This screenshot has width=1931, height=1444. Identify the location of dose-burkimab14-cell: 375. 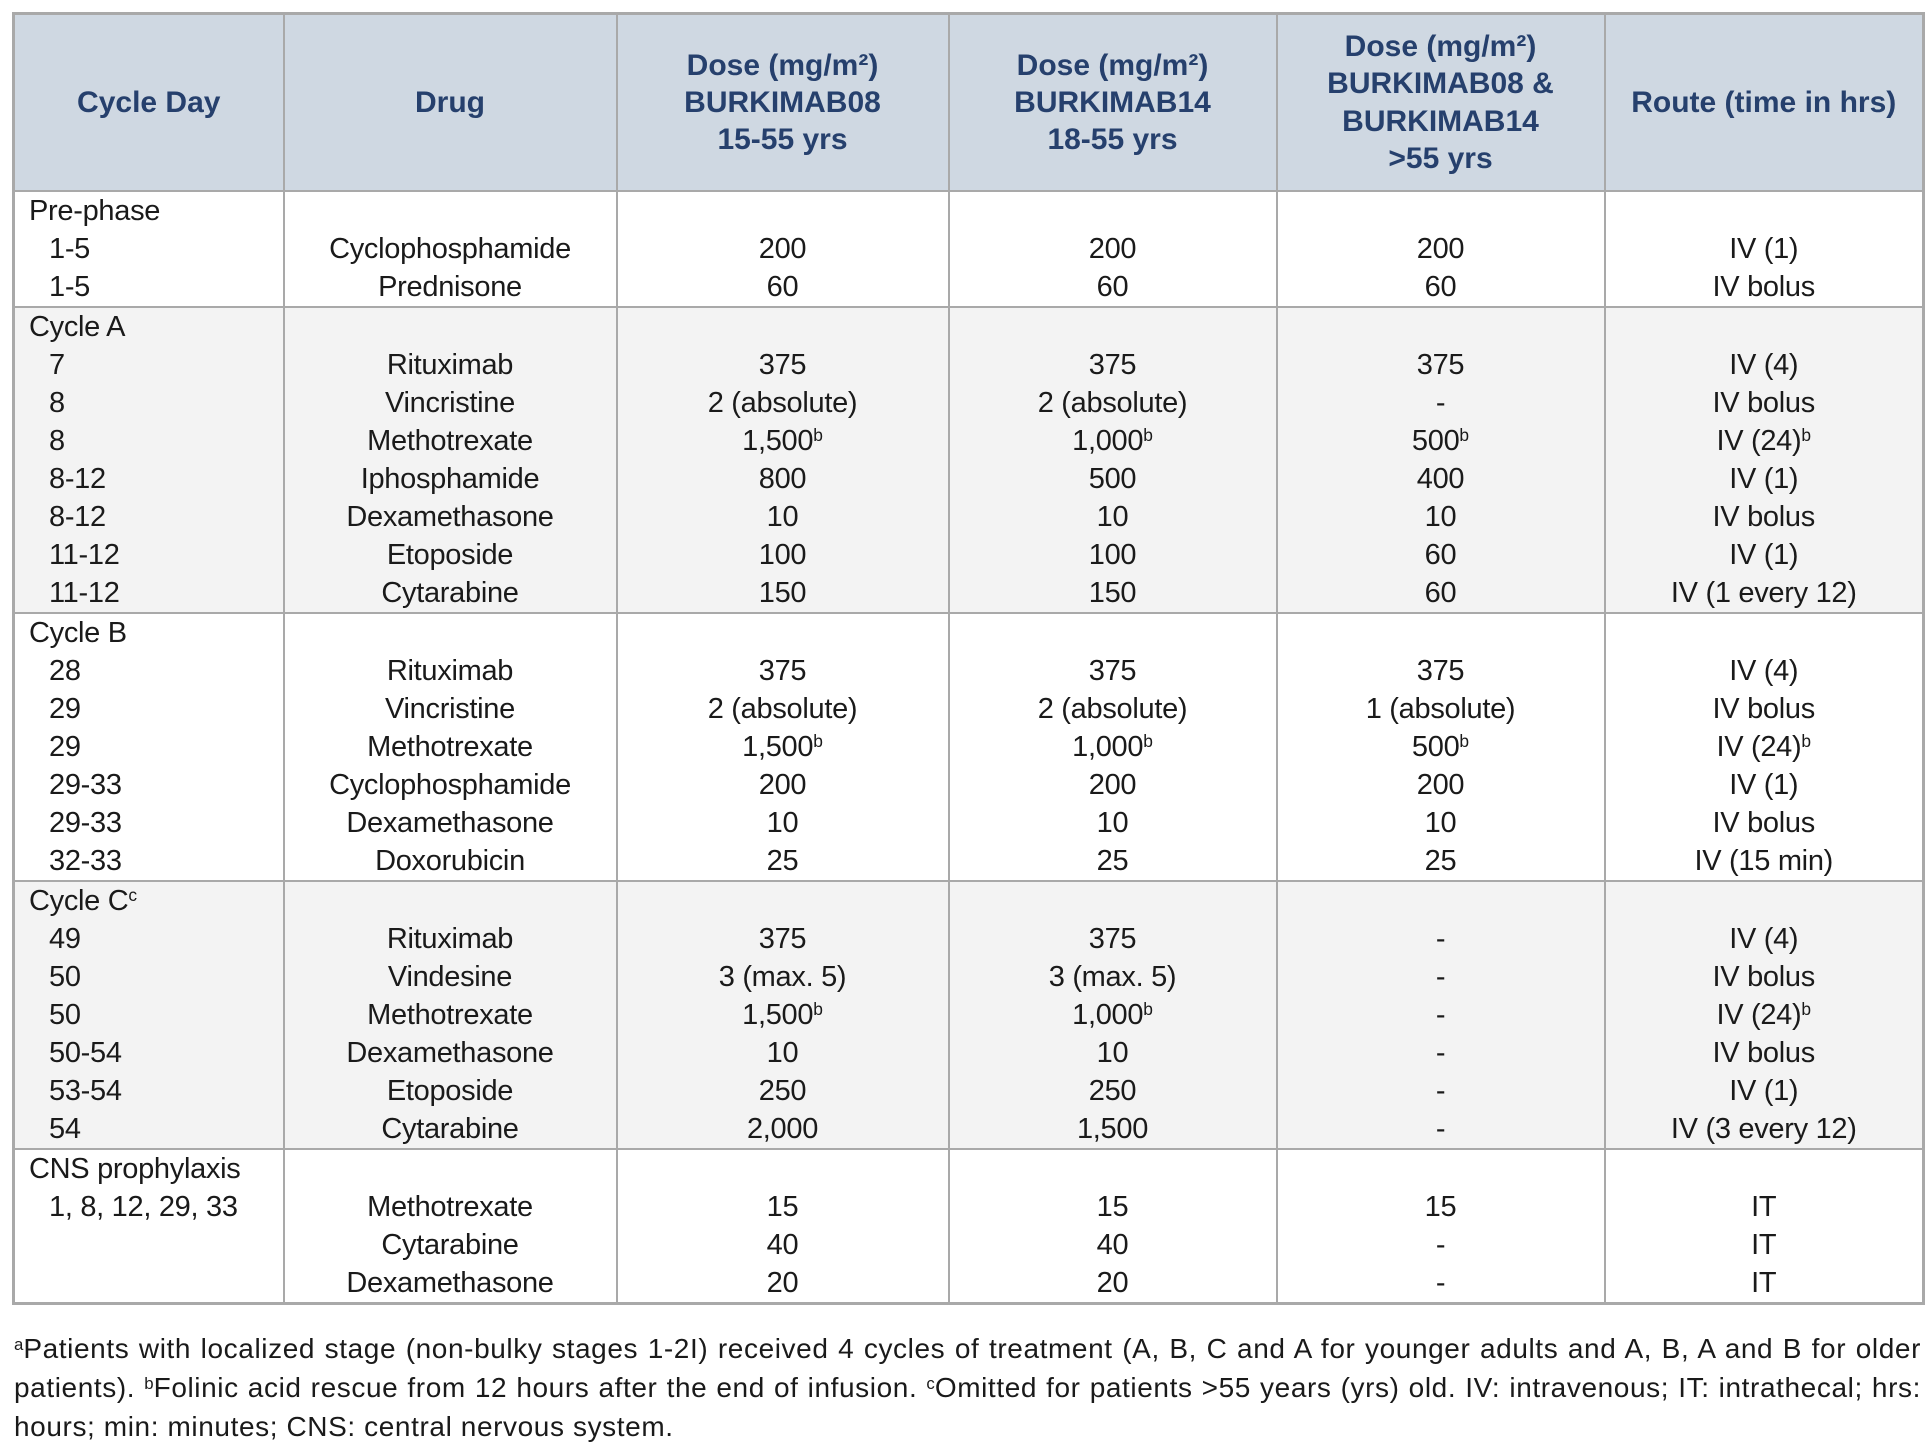
(1112, 939).